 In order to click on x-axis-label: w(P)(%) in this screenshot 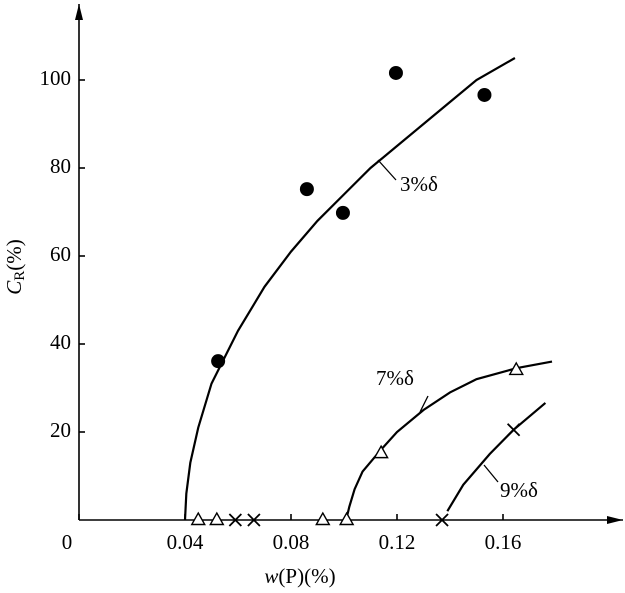, I will do `click(299, 576)`.